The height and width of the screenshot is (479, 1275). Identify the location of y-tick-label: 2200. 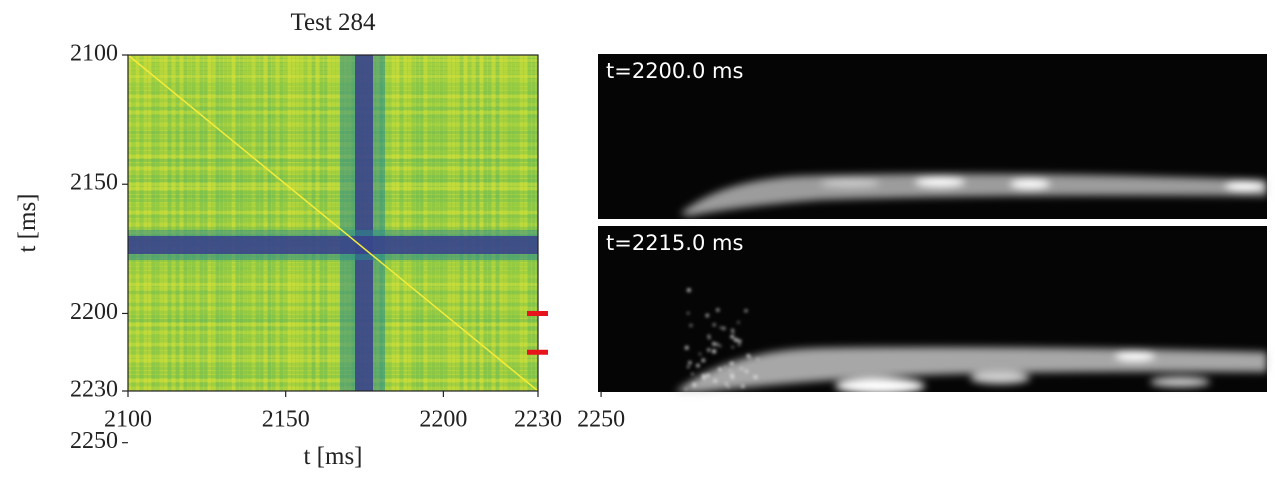
(94, 312).